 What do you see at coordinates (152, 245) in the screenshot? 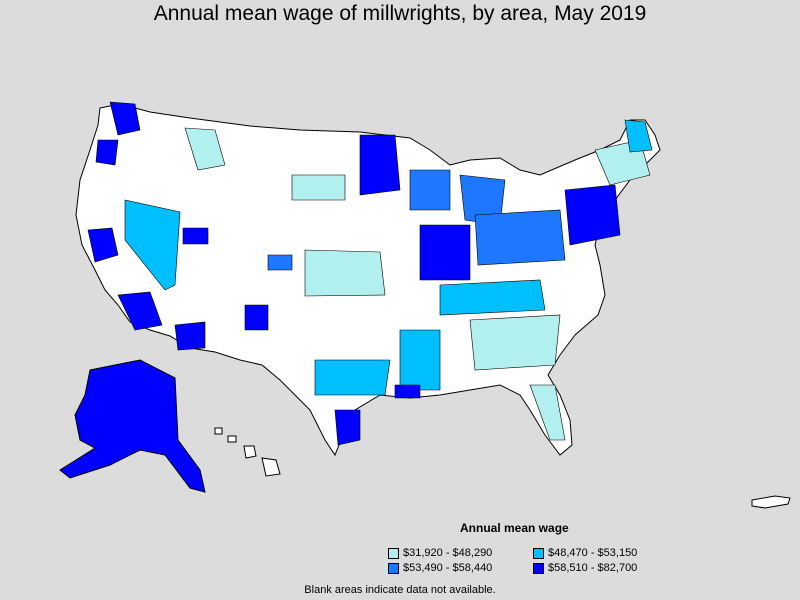
I see `region-nevada` at bounding box center [152, 245].